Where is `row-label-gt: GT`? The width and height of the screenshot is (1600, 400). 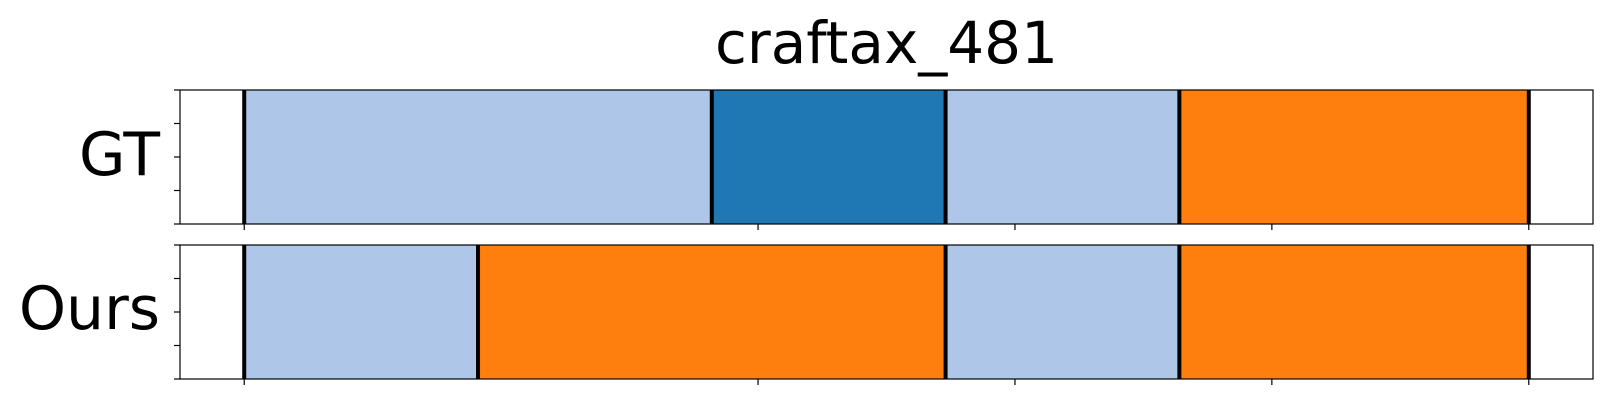 row-label-gt: GT is located at coordinates (119, 155).